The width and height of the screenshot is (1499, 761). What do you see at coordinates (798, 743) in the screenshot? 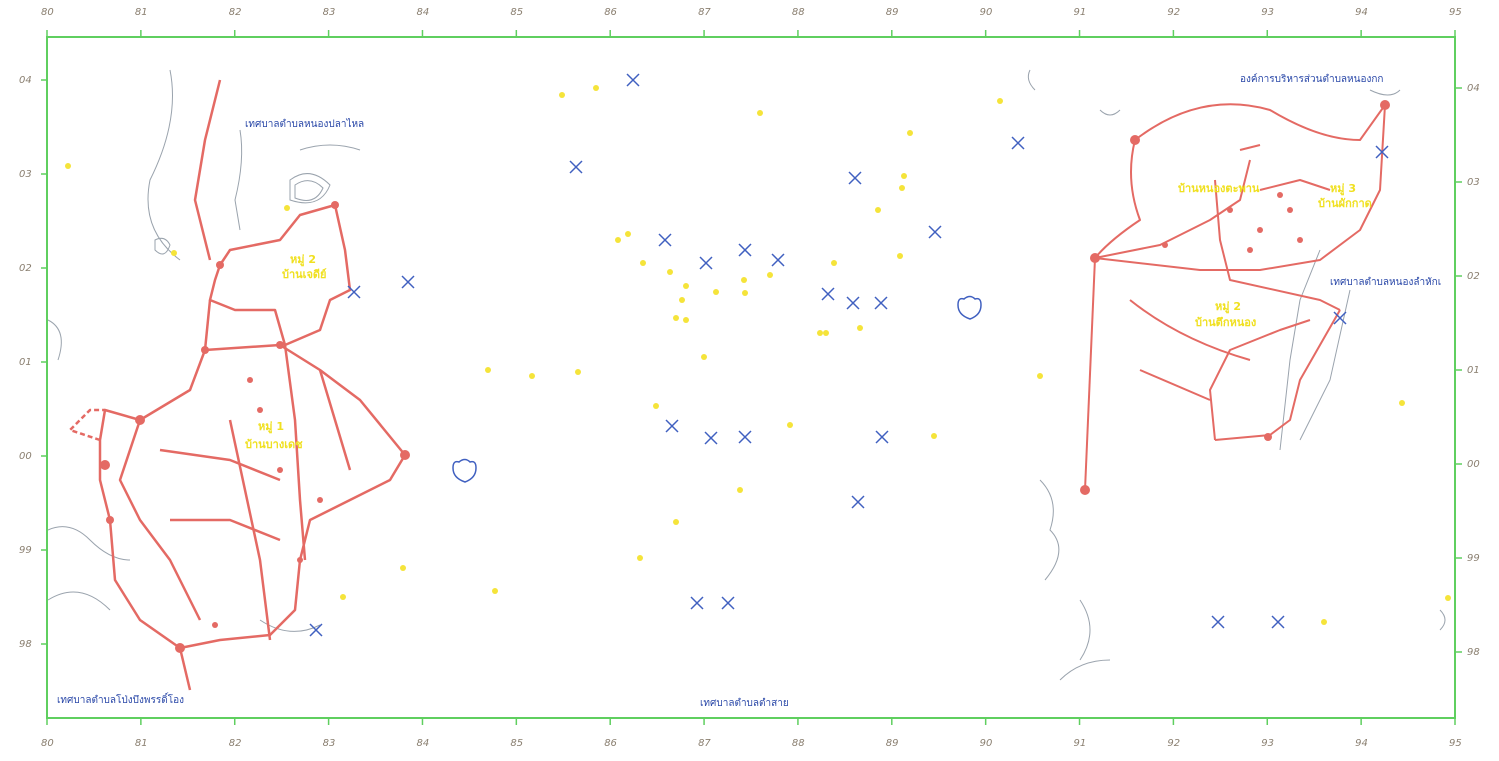
I see `bottom-tick-label: 88` at bounding box center [798, 743].